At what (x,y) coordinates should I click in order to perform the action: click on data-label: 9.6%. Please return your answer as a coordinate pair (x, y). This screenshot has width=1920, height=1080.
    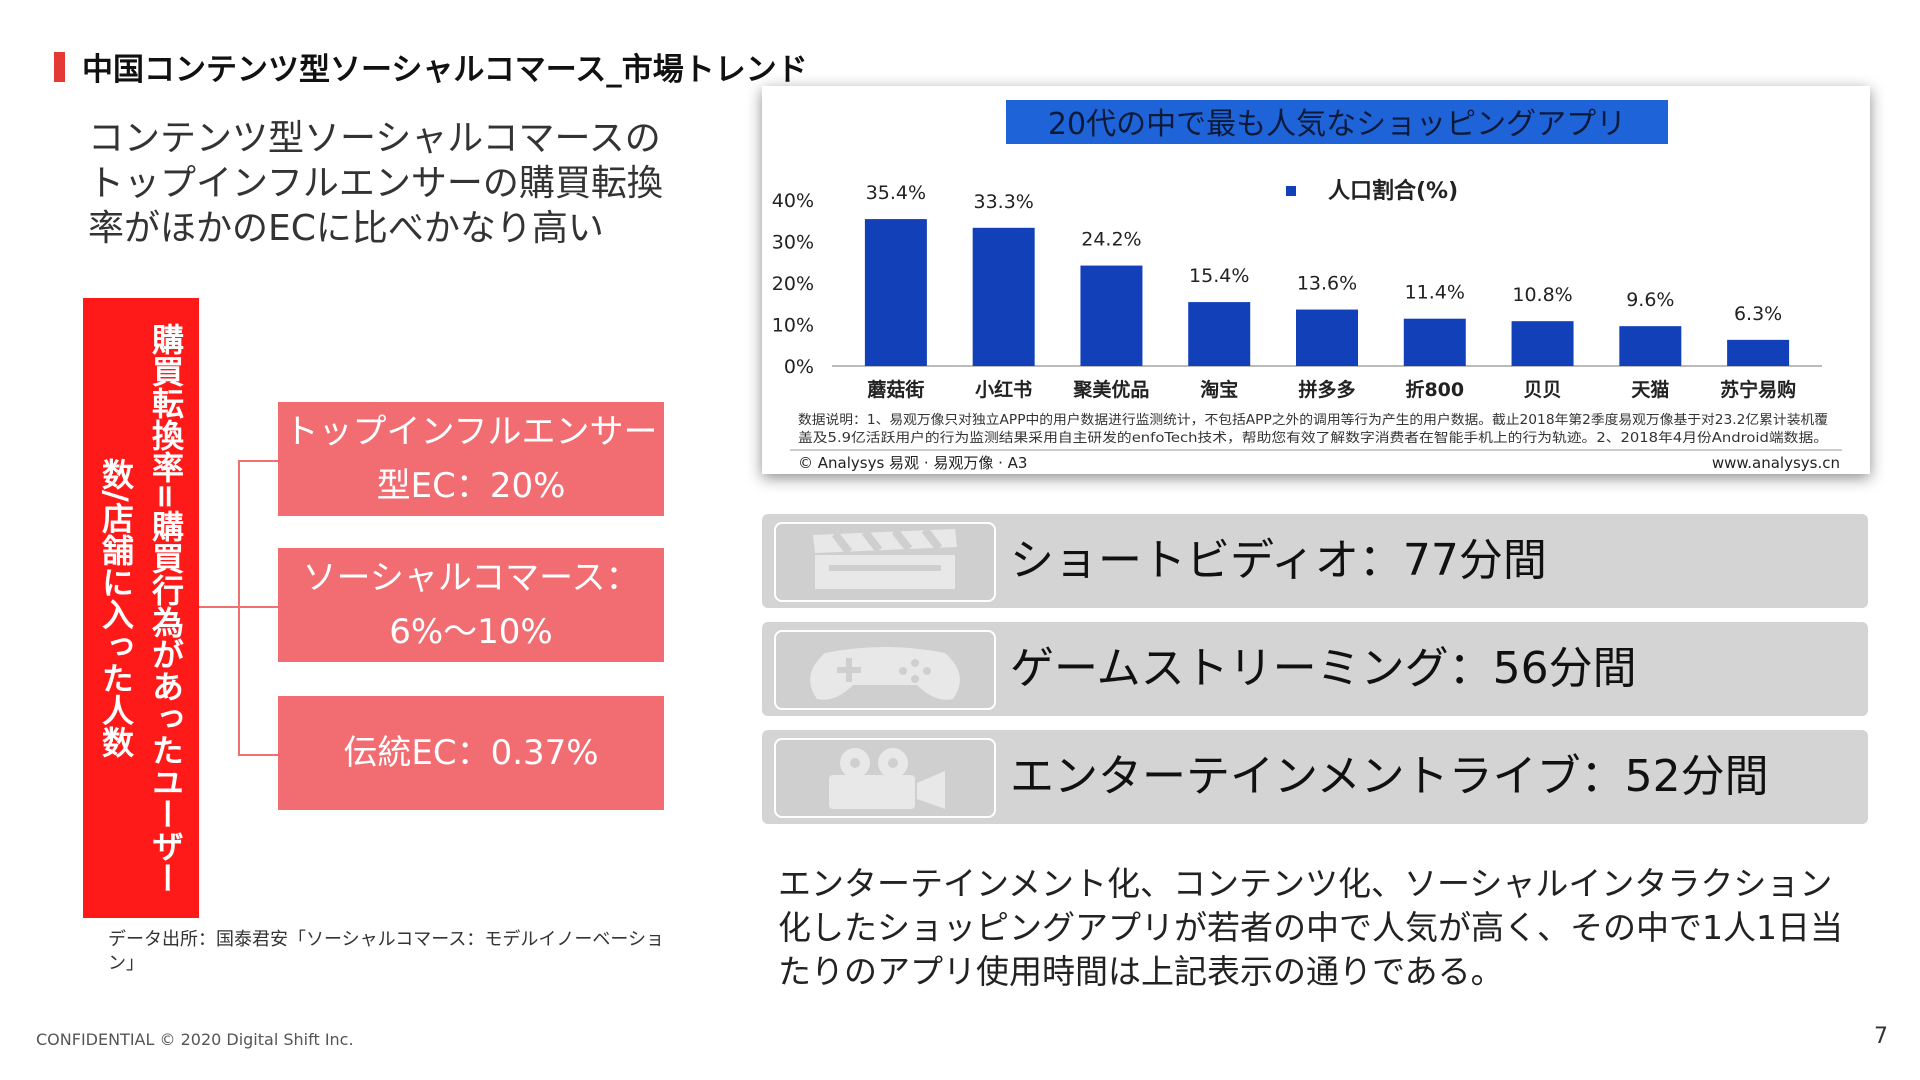
    Looking at the image, I should click on (1650, 300).